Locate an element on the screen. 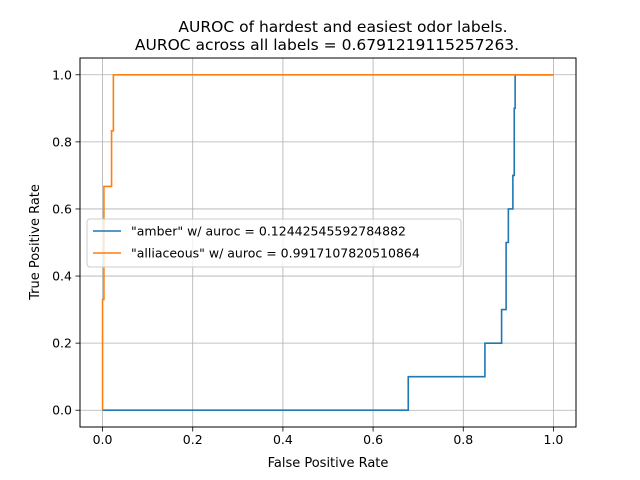 The image size is (640, 480). x-tick-label-2: 0.4 is located at coordinates (283, 439).